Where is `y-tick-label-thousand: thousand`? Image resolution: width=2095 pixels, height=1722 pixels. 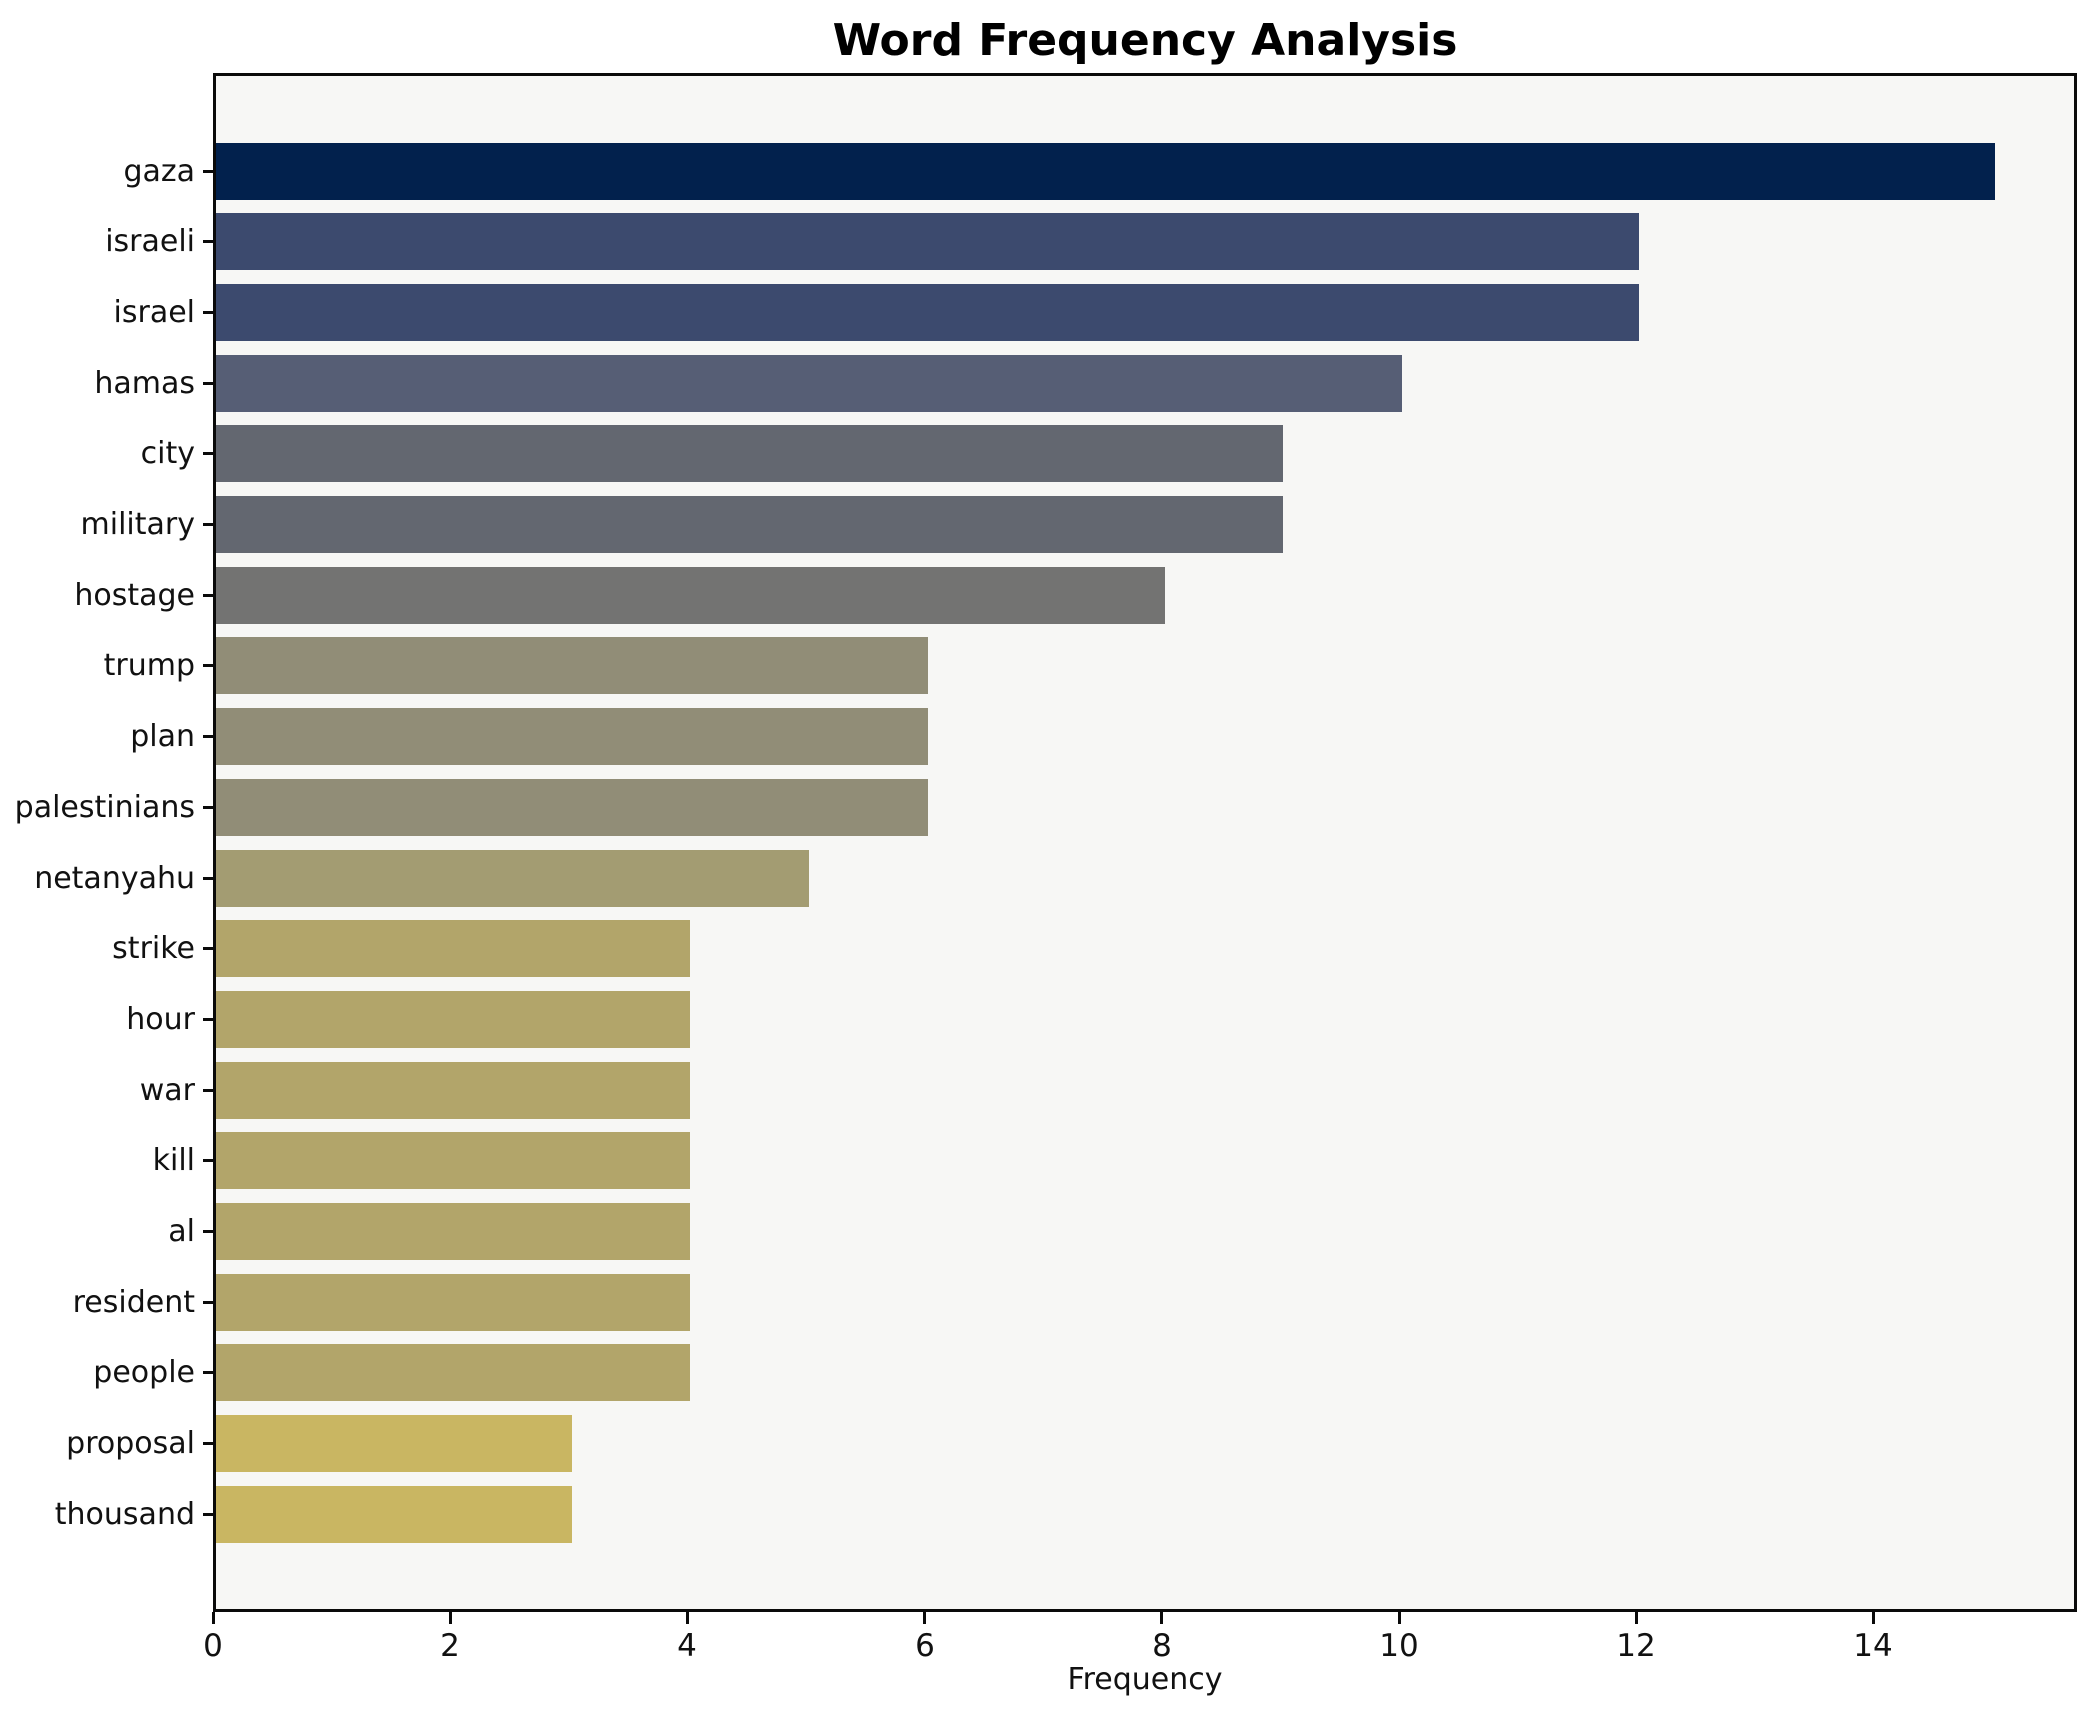
y-tick-label-thousand: thousand is located at coordinates (124, 1514).